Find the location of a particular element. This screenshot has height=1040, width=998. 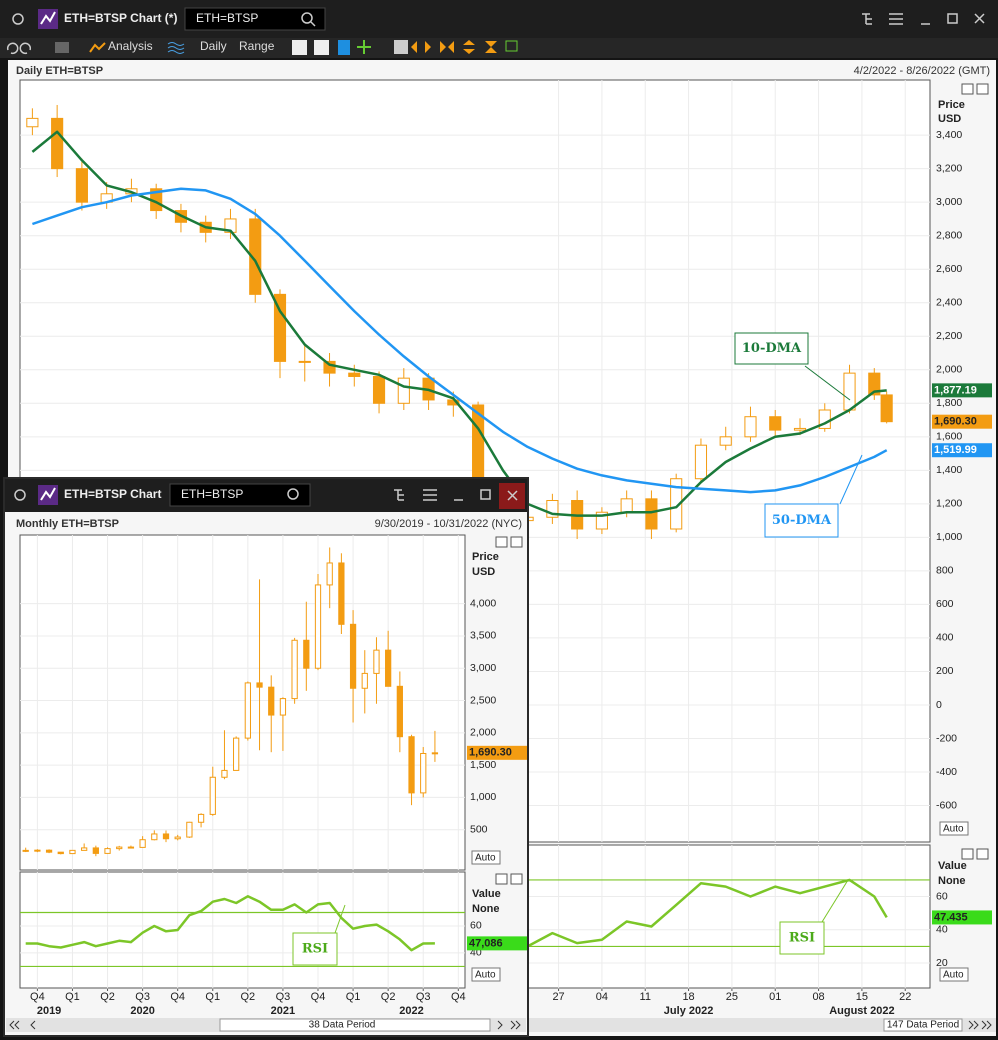

rsi-plot is located at coordinates (242, 930).